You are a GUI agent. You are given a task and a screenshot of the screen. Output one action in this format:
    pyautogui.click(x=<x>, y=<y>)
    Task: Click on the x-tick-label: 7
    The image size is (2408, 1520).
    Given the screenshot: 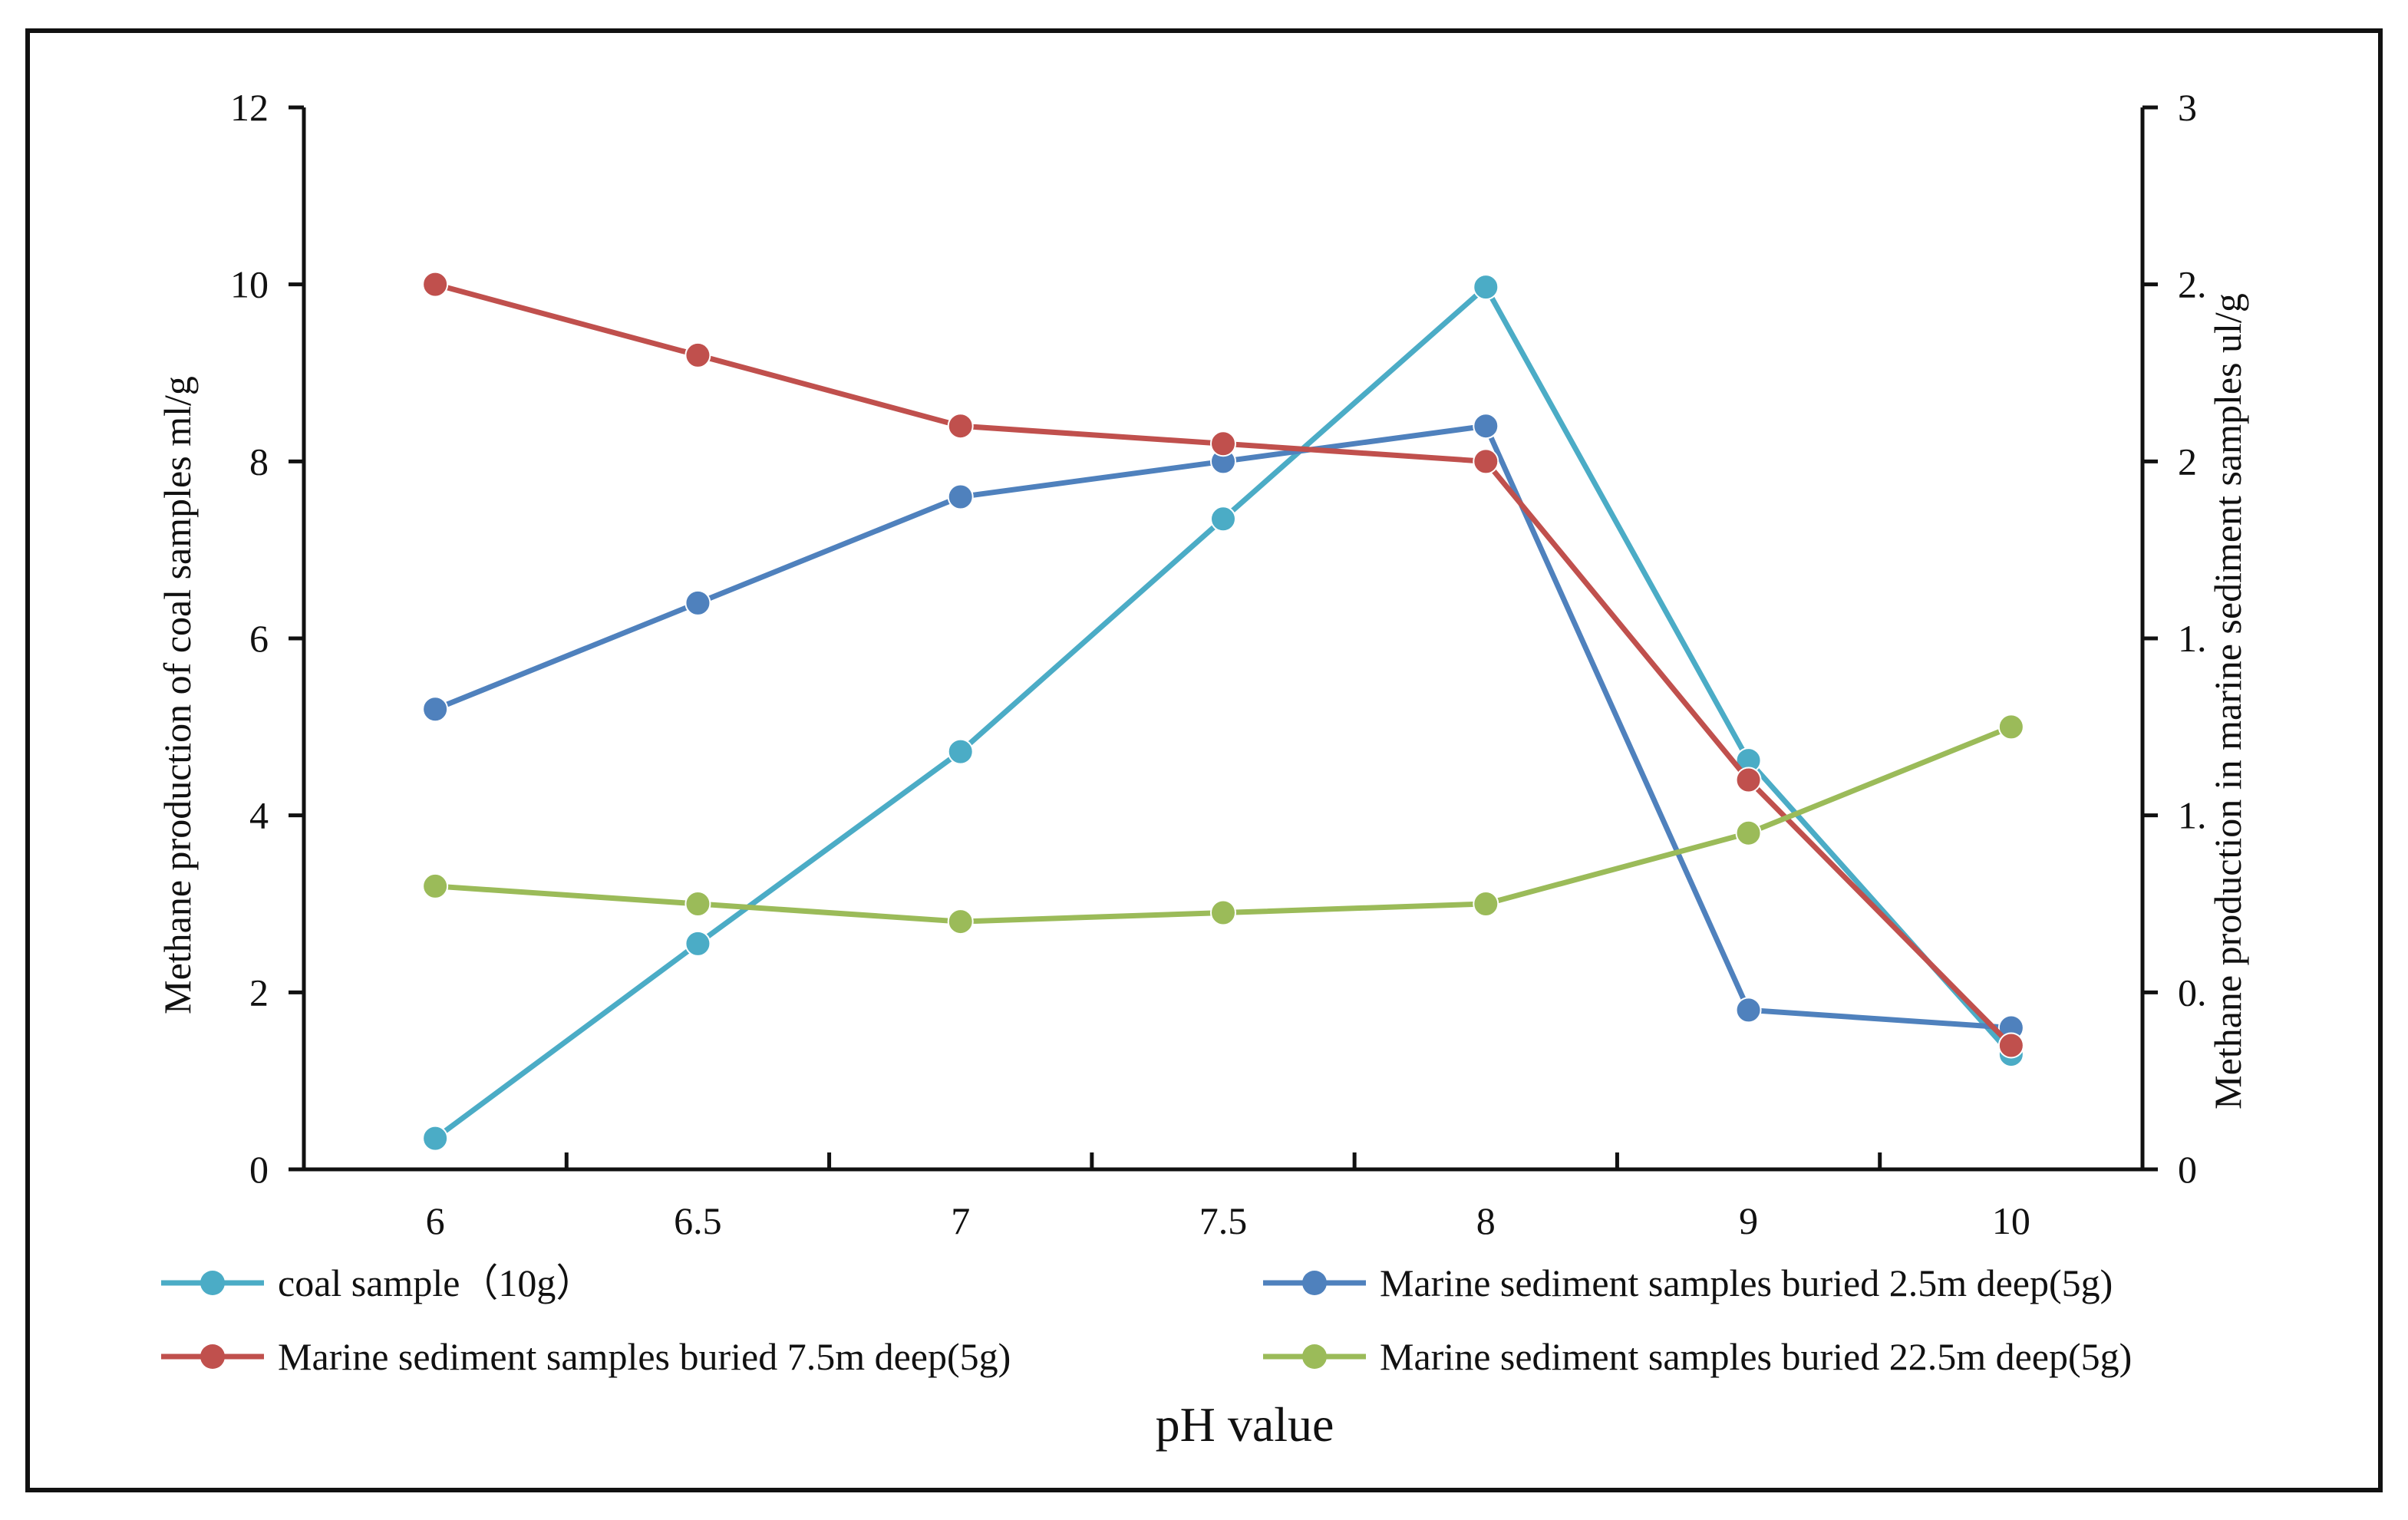 What is the action you would take?
    pyautogui.click(x=960, y=1220)
    